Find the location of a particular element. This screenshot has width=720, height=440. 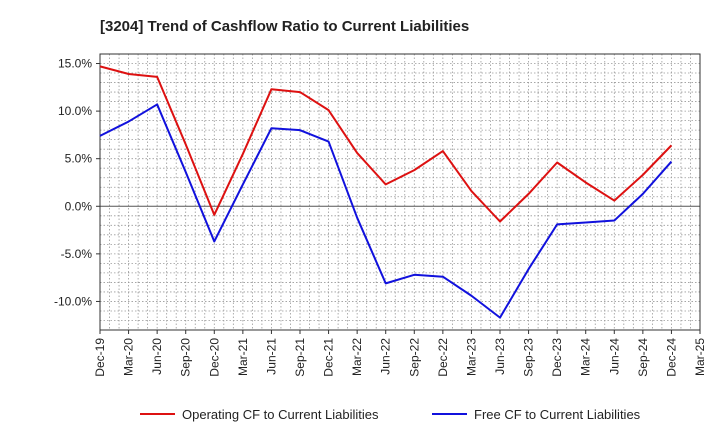

x-tick-label: Sep-24 is located at coordinates (643, 357).